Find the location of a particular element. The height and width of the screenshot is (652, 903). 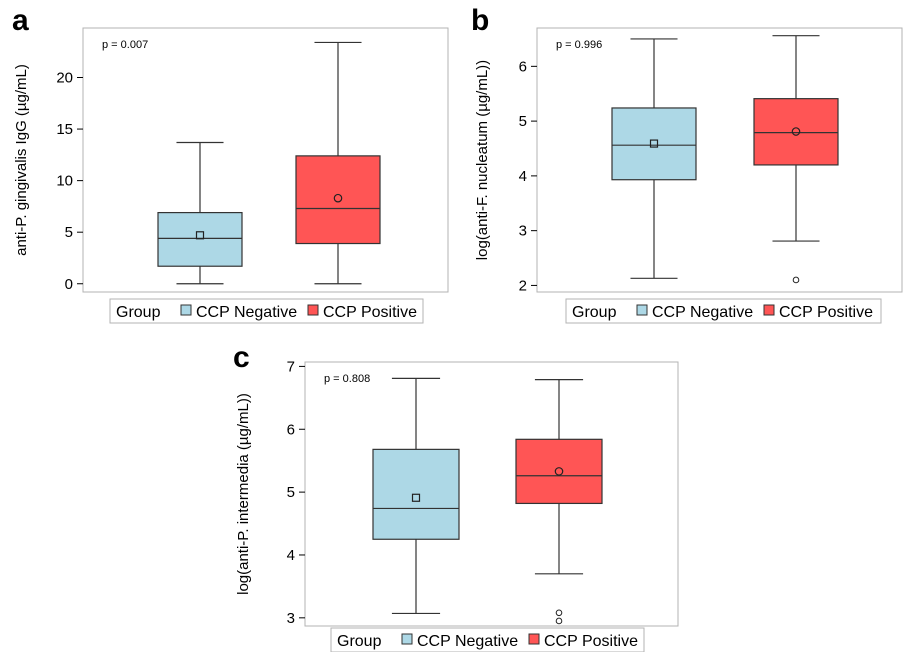

y-tick-label: 7 is located at coordinates (291, 366).